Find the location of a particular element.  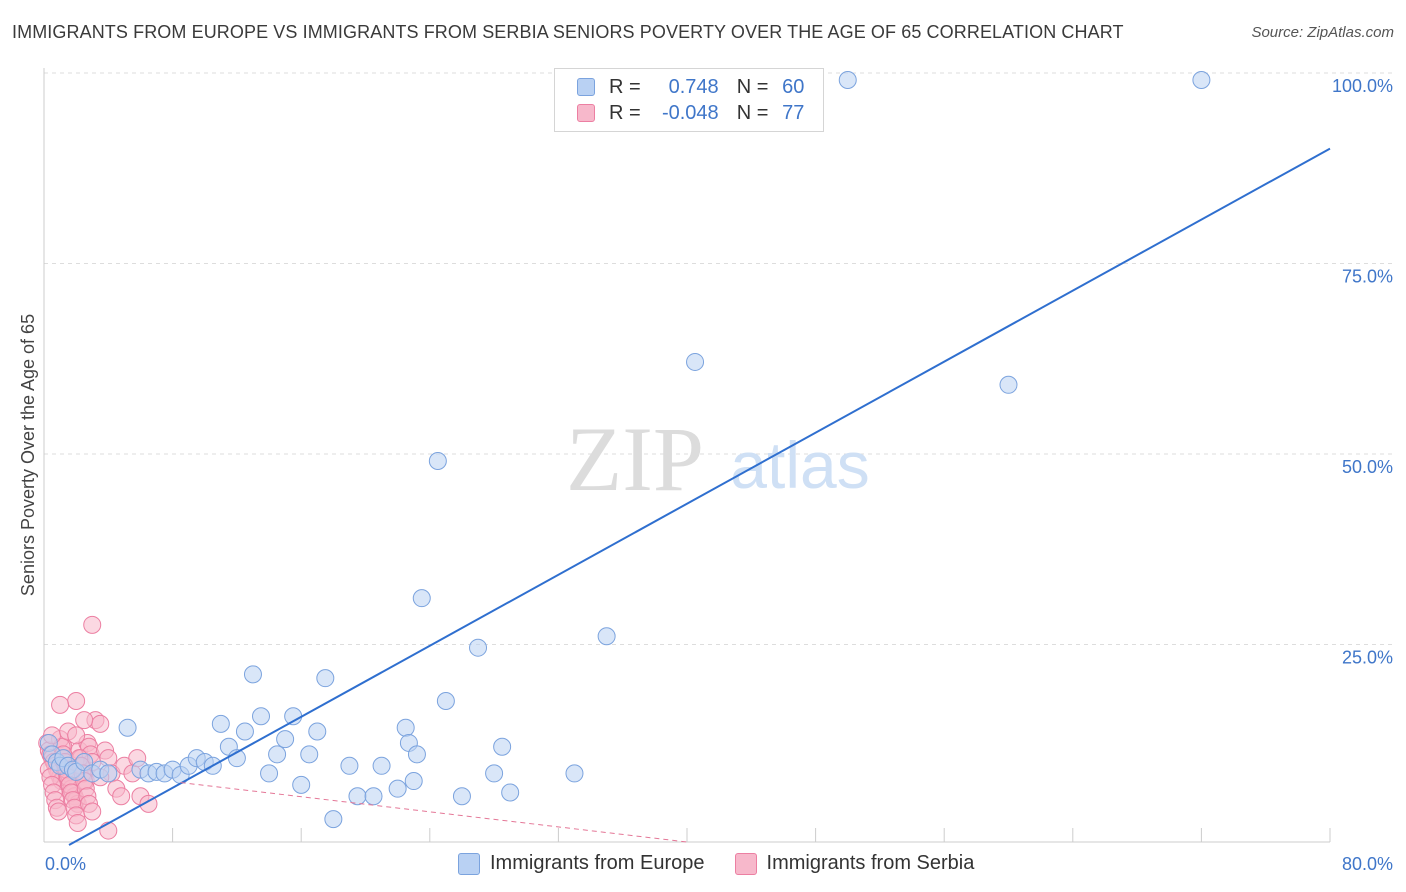

legend-europe-r-value: 0.748 is located at coordinates (693, 86).